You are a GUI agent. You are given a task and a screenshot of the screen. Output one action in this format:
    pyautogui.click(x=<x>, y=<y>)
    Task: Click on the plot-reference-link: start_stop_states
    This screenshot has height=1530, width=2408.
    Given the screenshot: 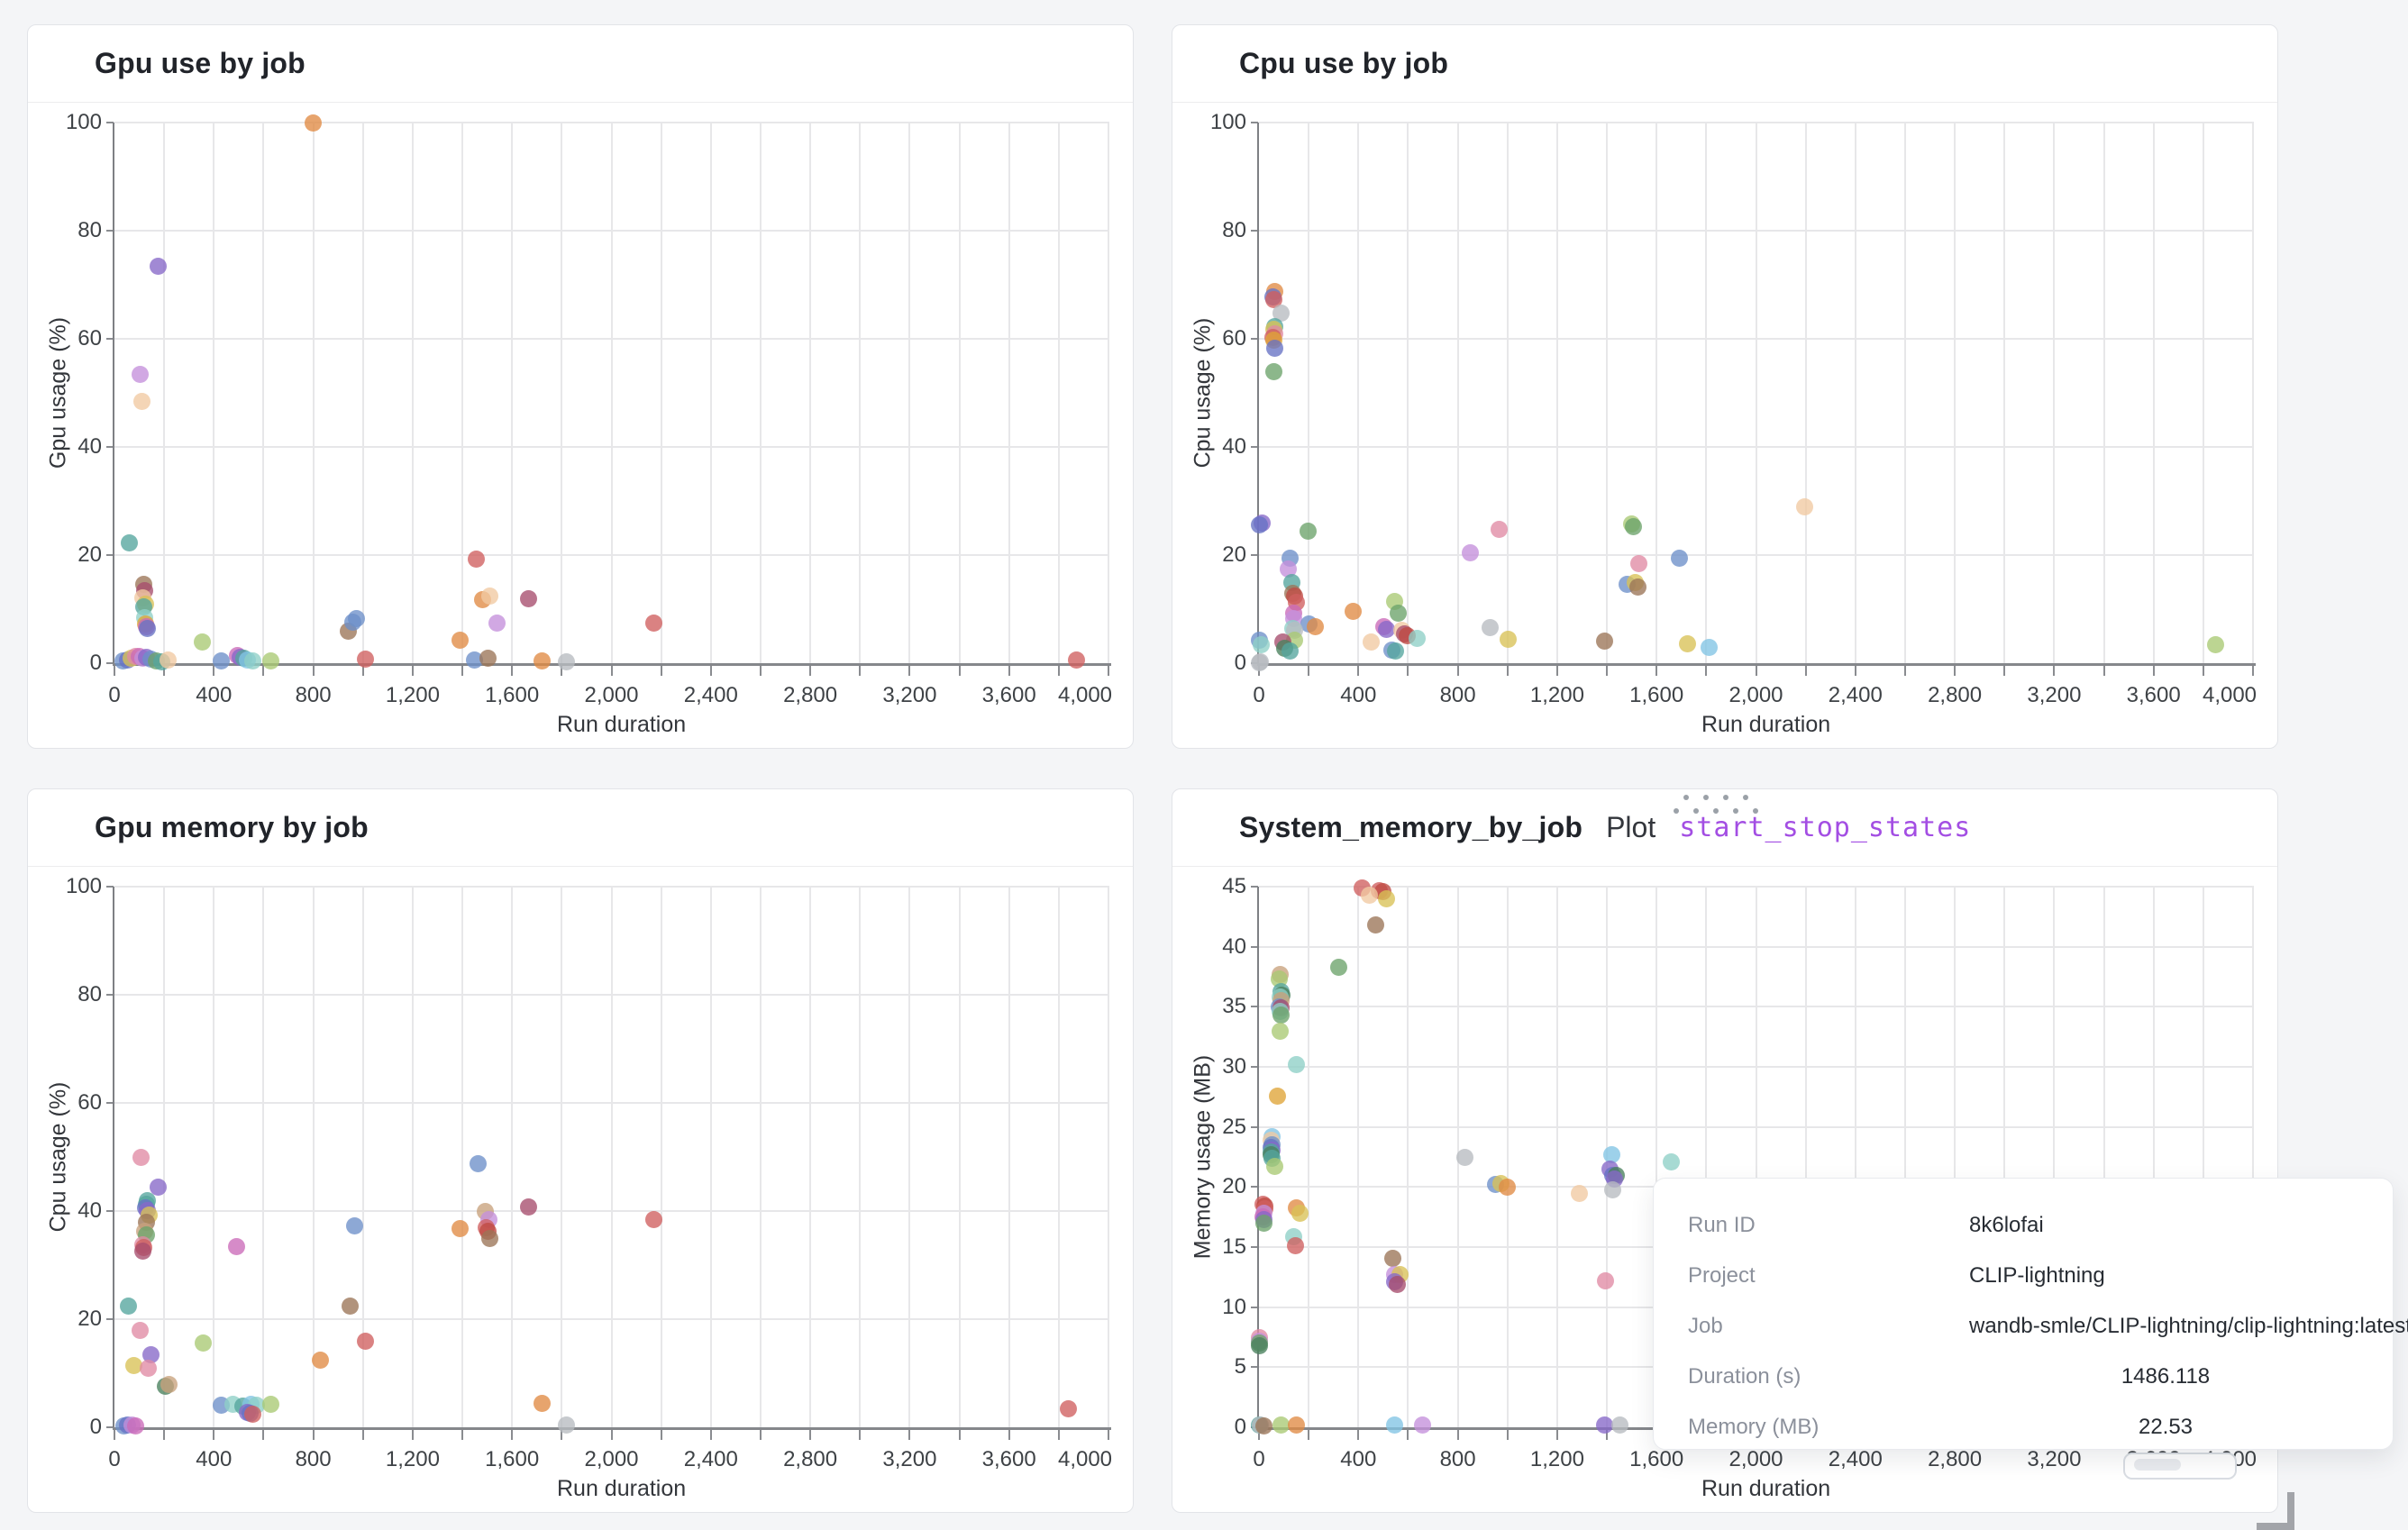 What is the action you would take?
    pyautogui.click(x=1825, y=827)
    